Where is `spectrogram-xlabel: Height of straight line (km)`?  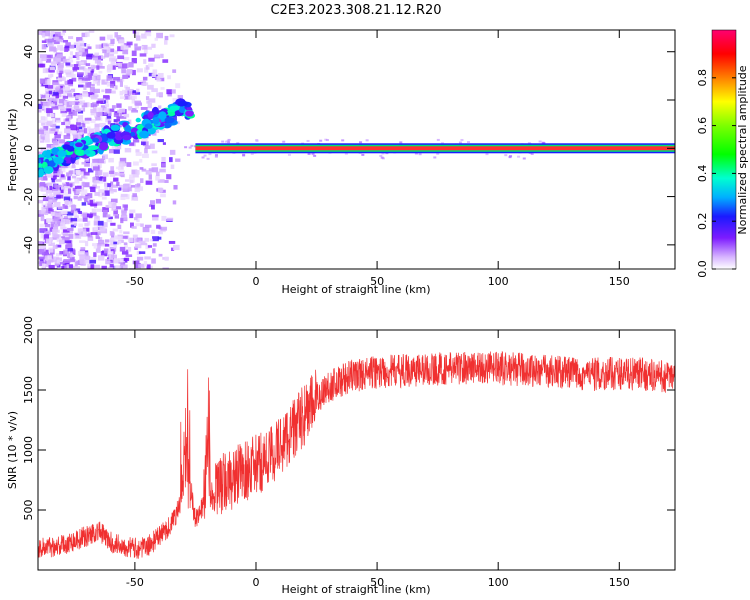 spectrogram-xlabel: Height of straight line (km) is located at coordinates (355, 289).